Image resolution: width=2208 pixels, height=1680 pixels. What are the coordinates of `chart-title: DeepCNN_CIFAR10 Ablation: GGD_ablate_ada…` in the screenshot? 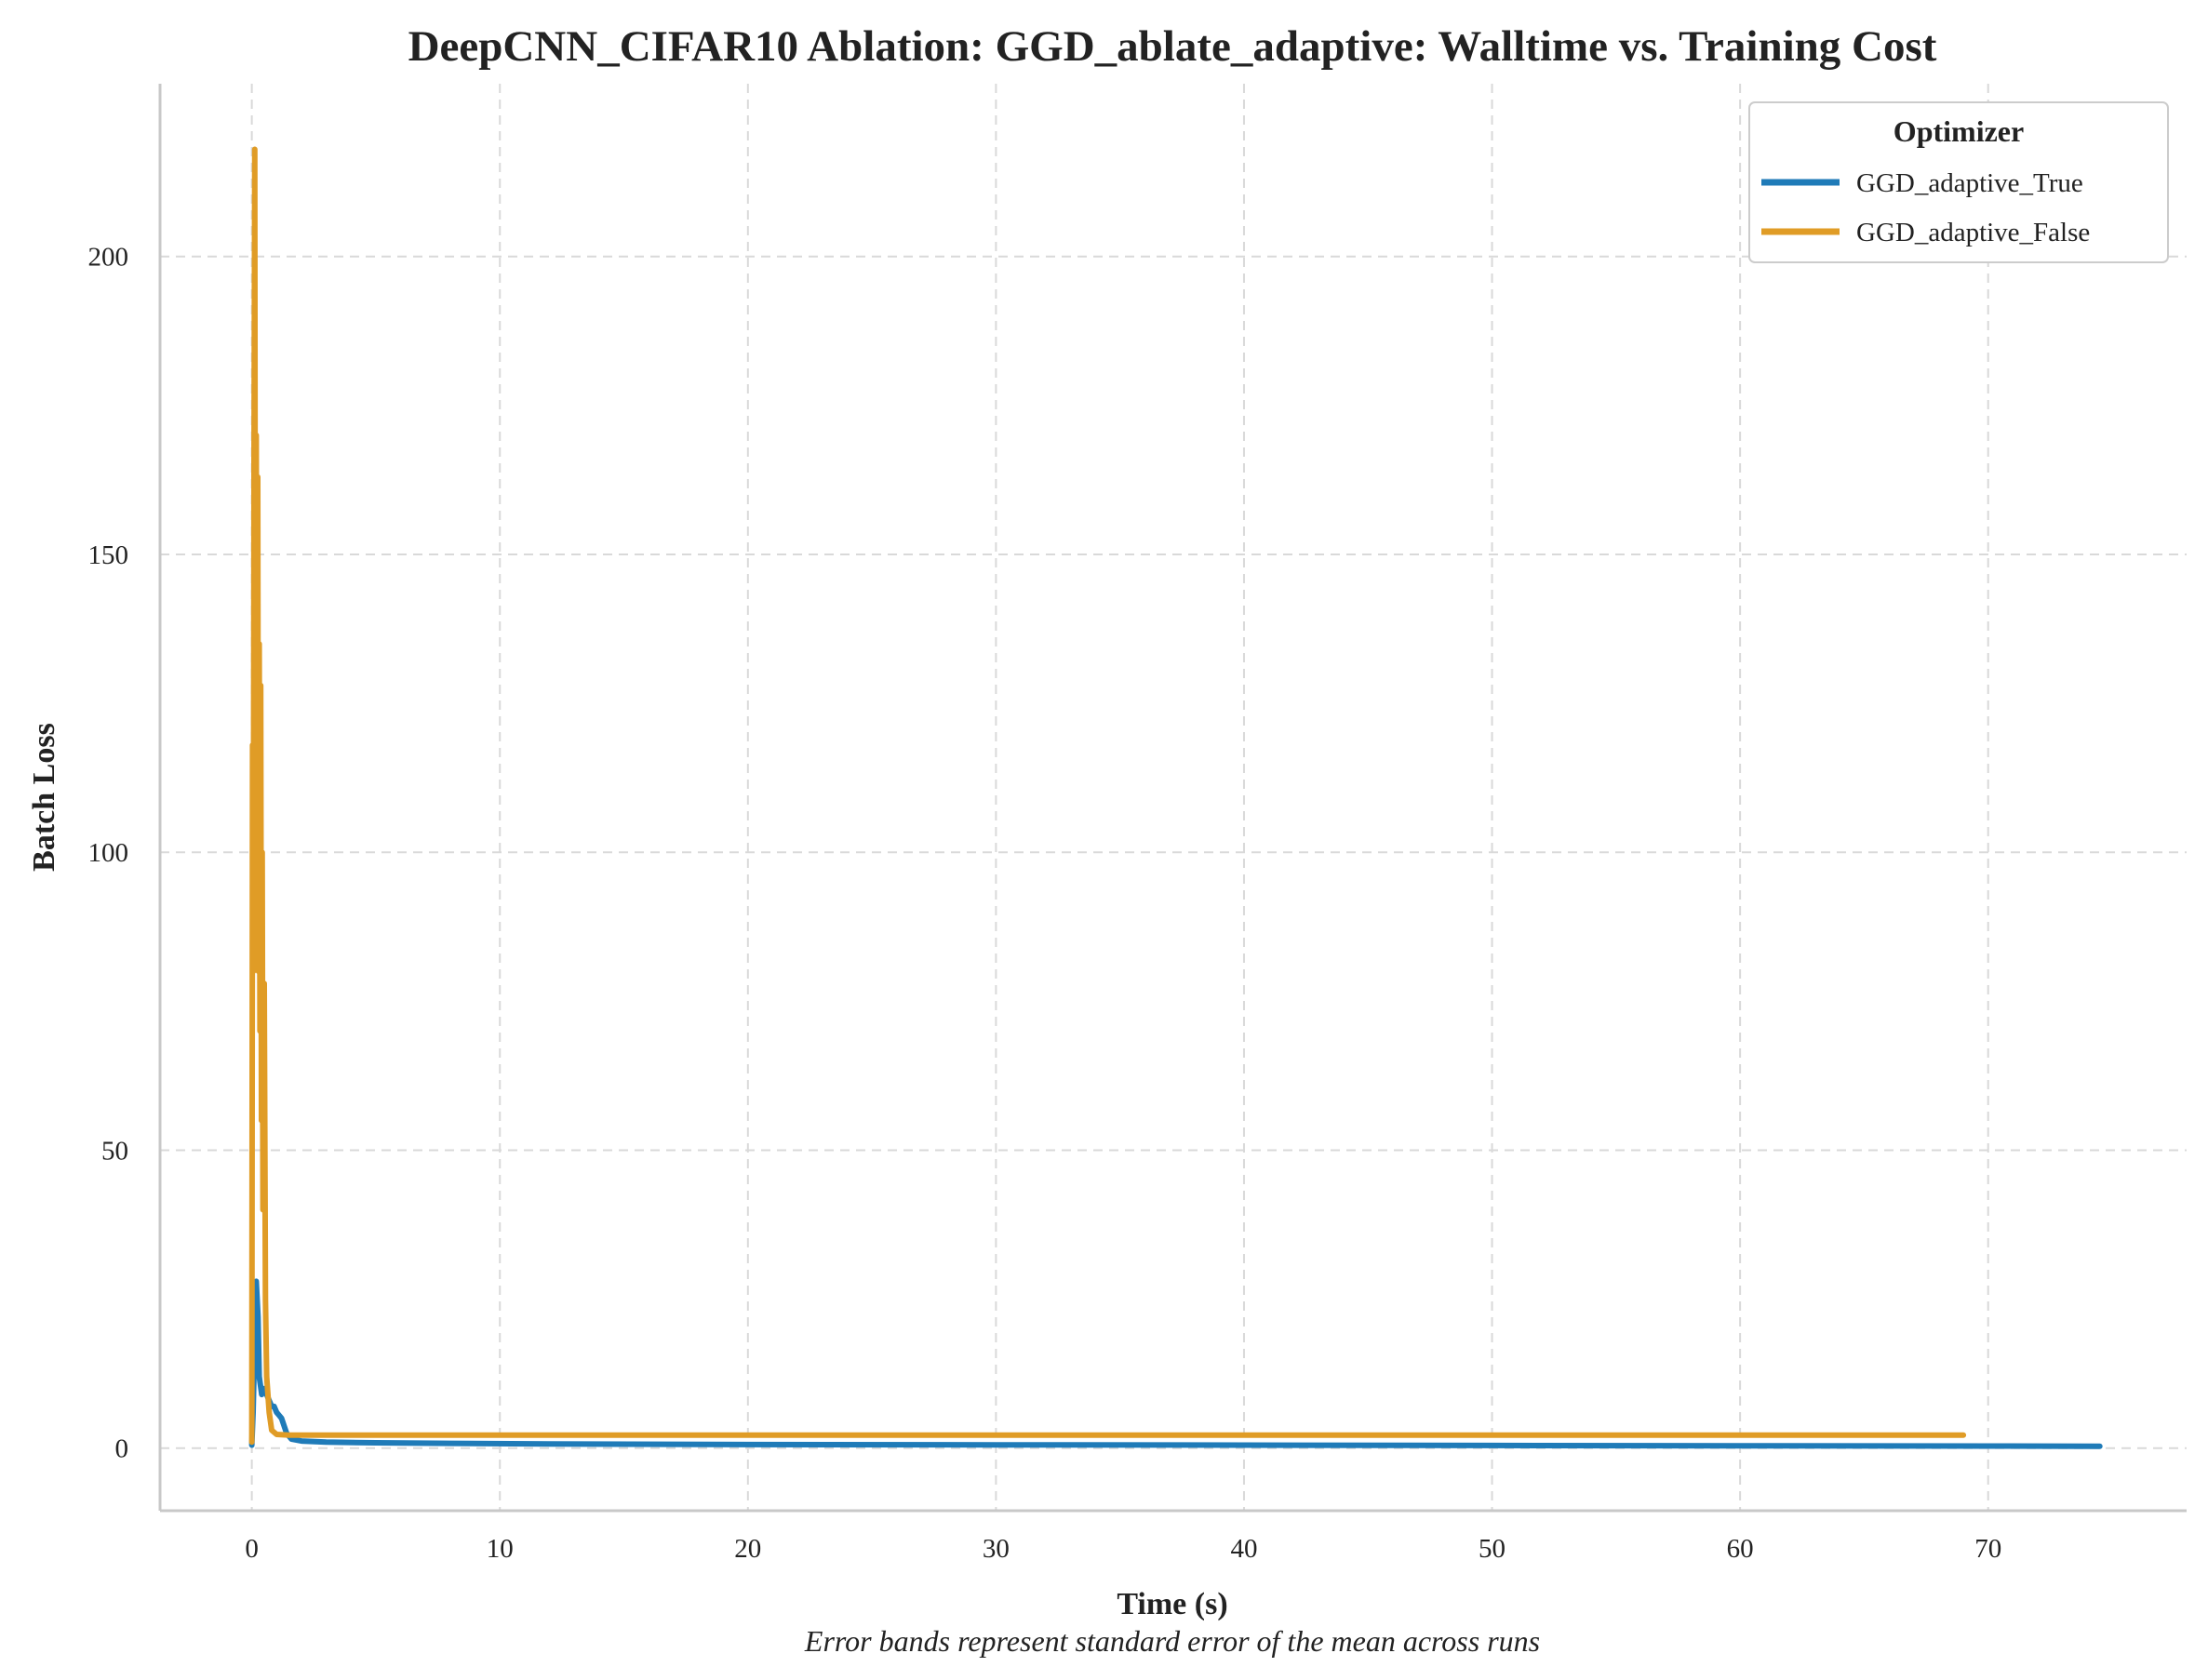 It's located at (1172, 46).